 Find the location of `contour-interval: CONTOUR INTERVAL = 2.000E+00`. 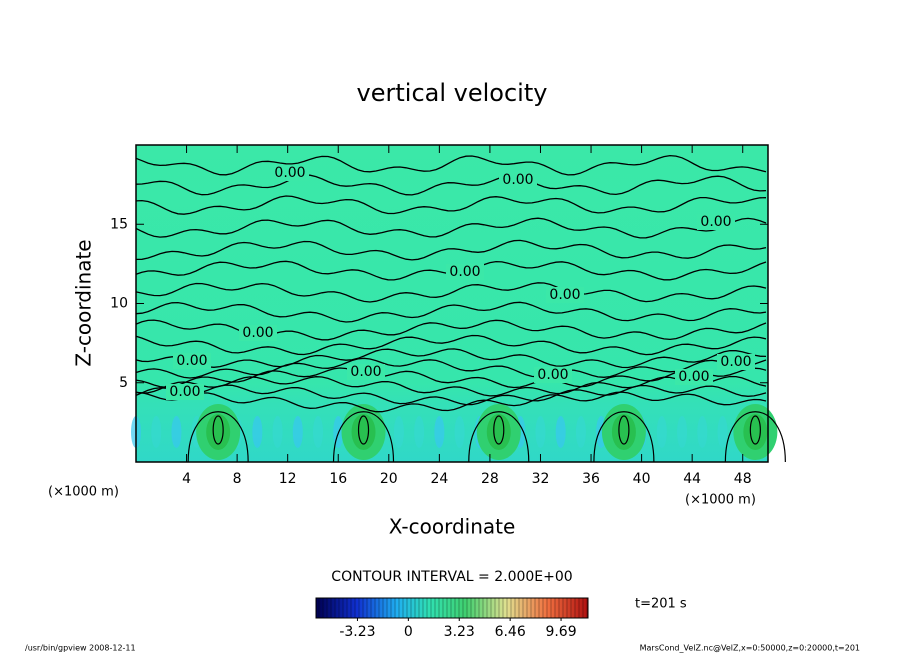

contour-interval: CONTOUR INTERVAL = 2.000E+00 is located at coordinates (451, 577).